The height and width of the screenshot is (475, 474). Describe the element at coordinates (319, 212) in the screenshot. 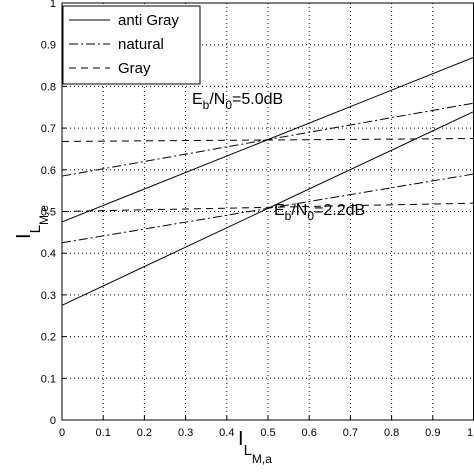

I see `annotation-2-2db: Eb/N0=2.2dB` at that location.